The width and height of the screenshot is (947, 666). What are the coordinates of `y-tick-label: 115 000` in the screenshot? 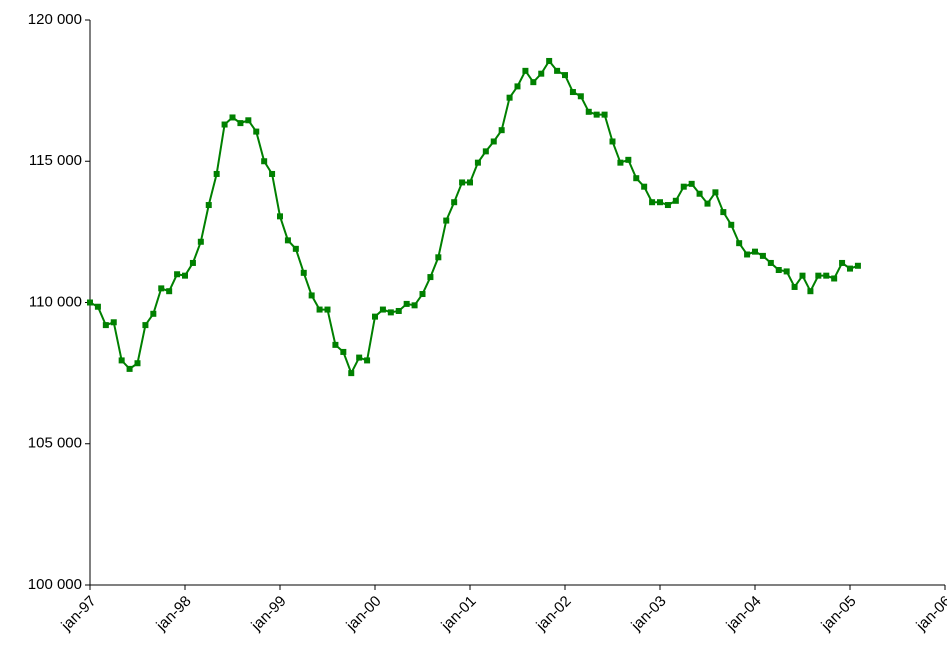 It's located at (55, 160).